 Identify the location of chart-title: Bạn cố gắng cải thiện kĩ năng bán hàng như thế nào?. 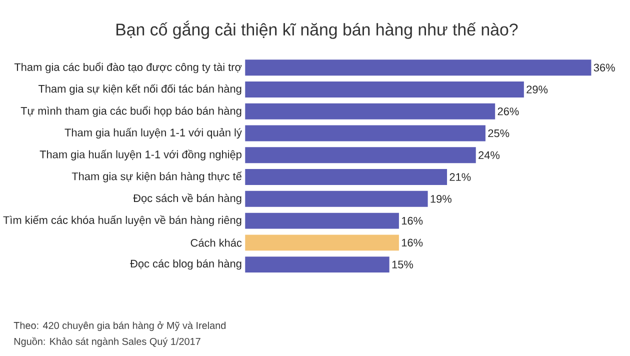
(317, 29).